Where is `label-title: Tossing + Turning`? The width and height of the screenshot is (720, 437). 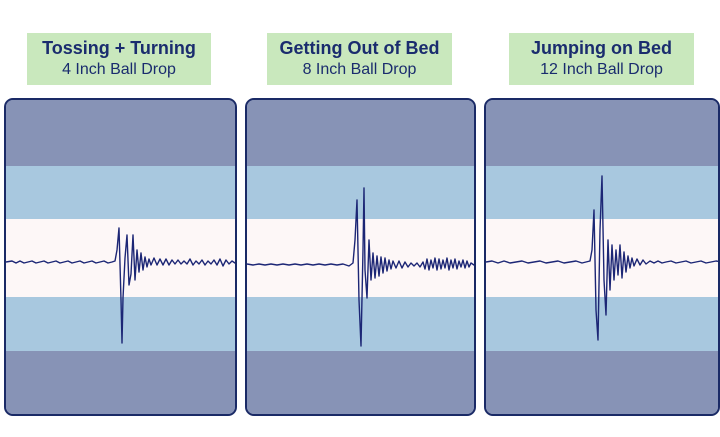
label-title: Tossing + Turning is located at coordinates (119, 48).